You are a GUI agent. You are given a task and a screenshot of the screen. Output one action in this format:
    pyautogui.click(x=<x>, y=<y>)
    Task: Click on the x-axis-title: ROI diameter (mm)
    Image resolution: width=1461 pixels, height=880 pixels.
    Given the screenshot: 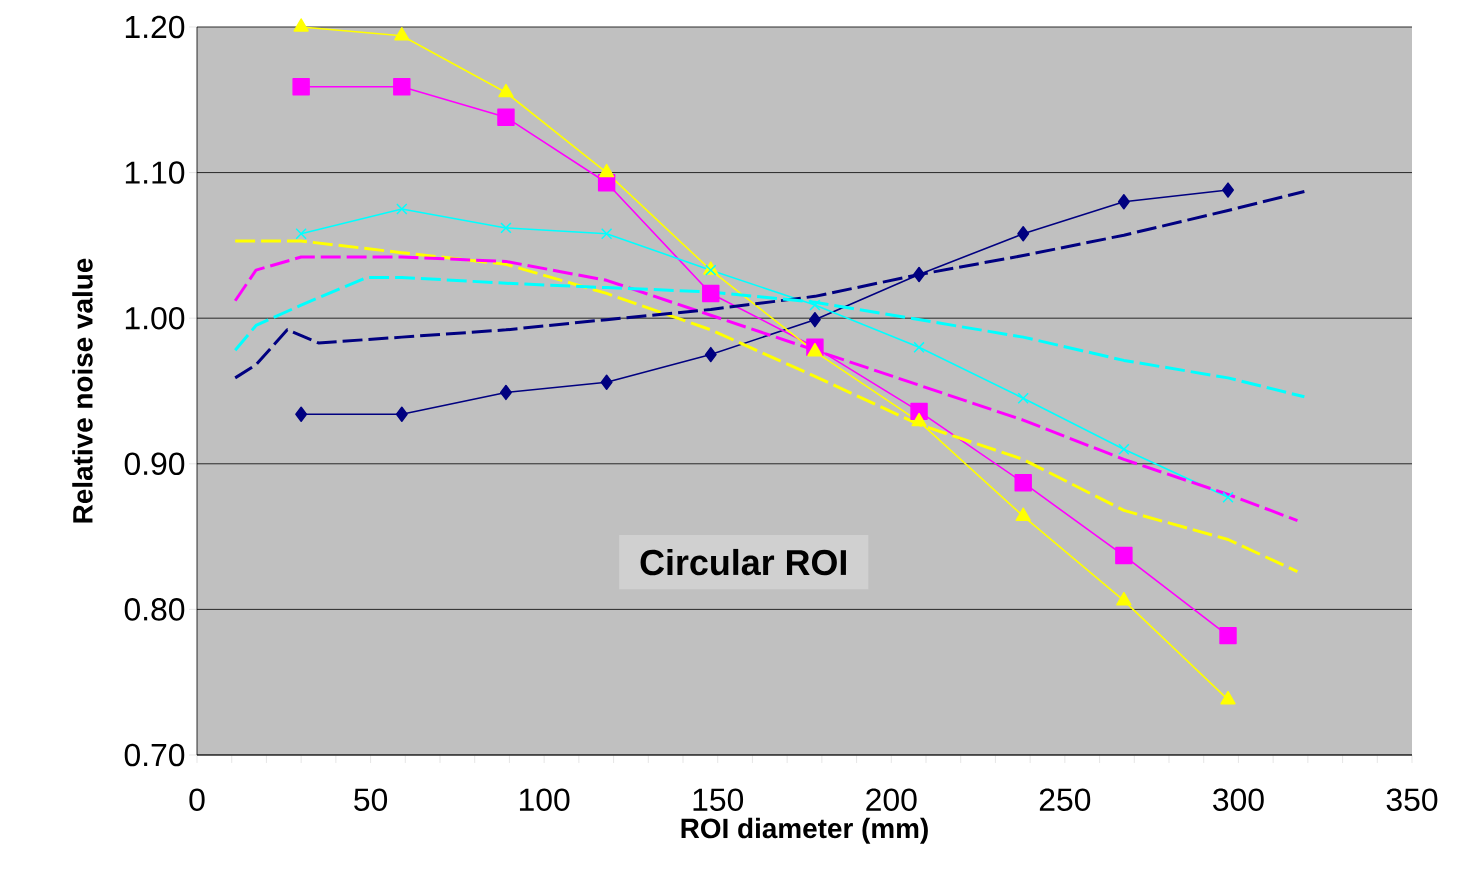 What is the action you would take?
    pyautogui.click(x=804, y=830)
    